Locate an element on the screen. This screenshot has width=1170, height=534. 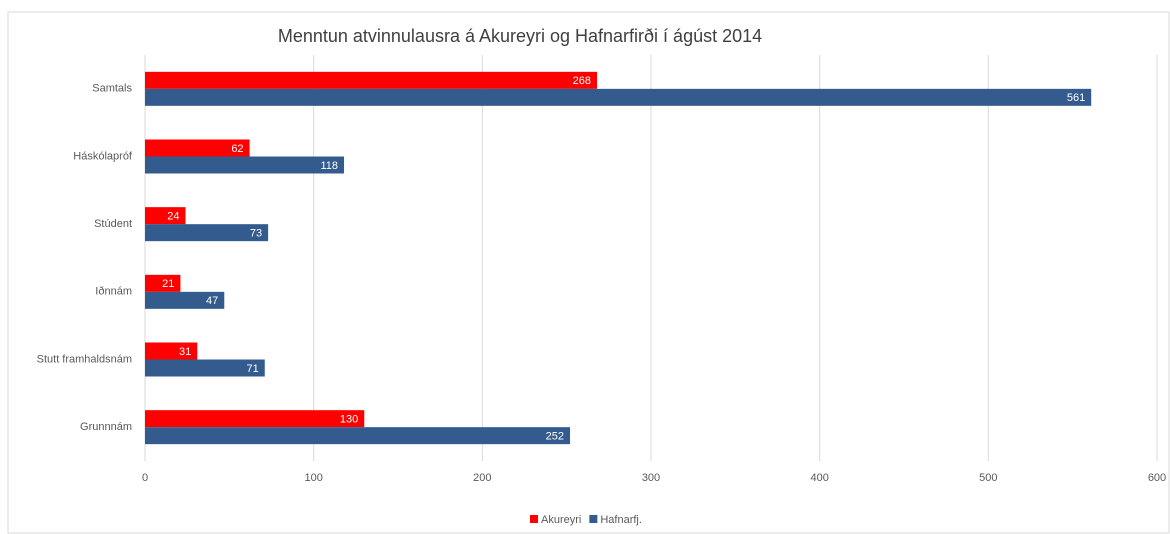
data-label: 21 is located at coordinates (168, 284).